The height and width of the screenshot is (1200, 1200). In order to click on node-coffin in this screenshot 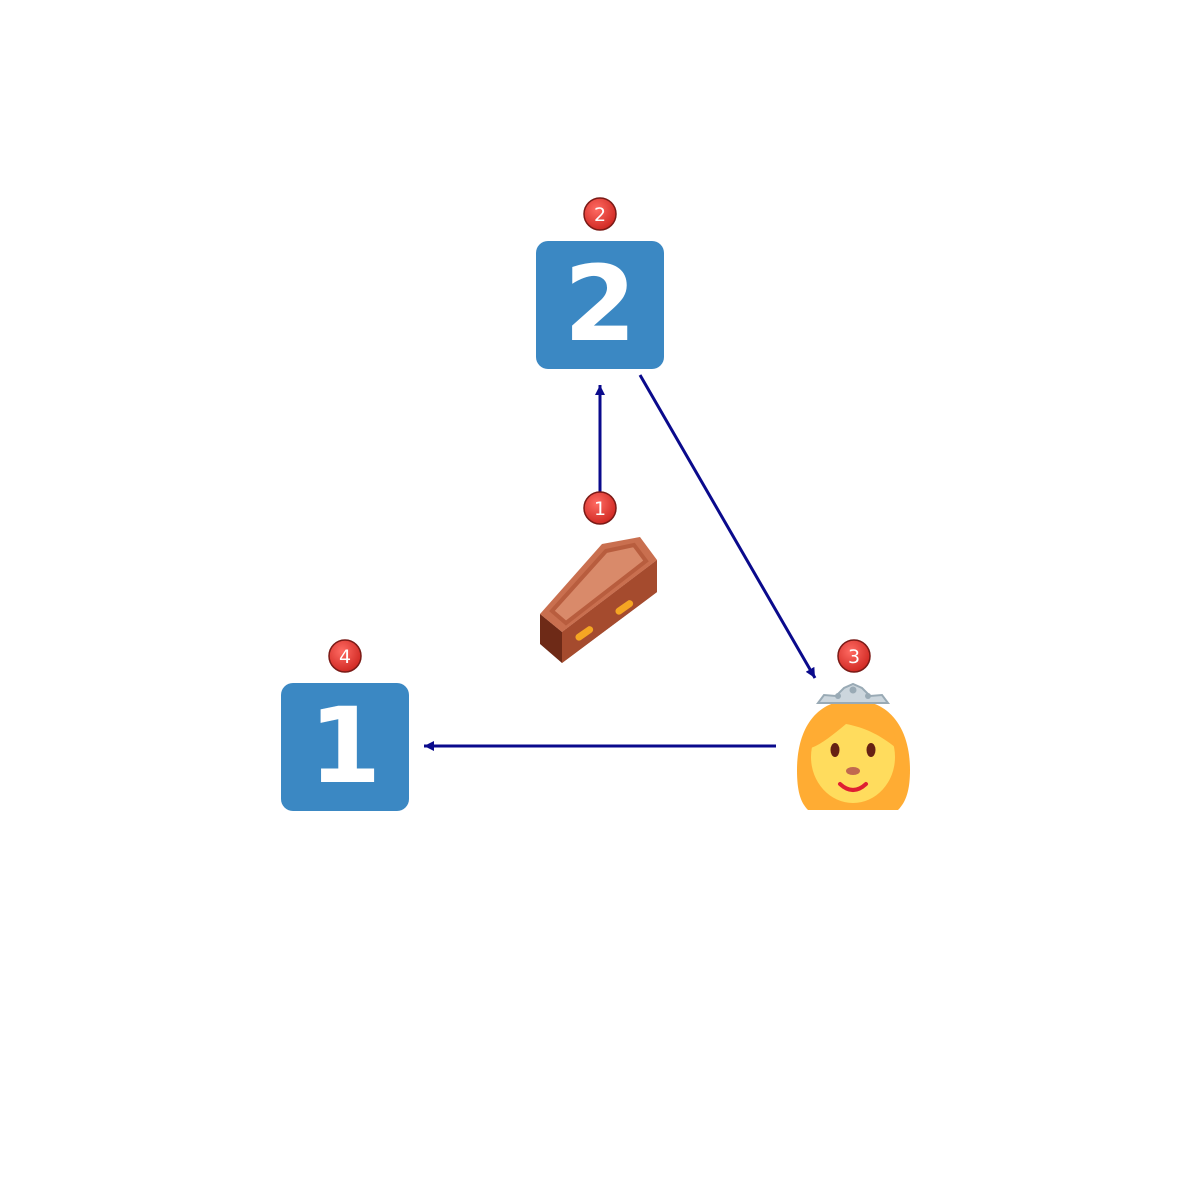, I will do `click(598, 600)`.